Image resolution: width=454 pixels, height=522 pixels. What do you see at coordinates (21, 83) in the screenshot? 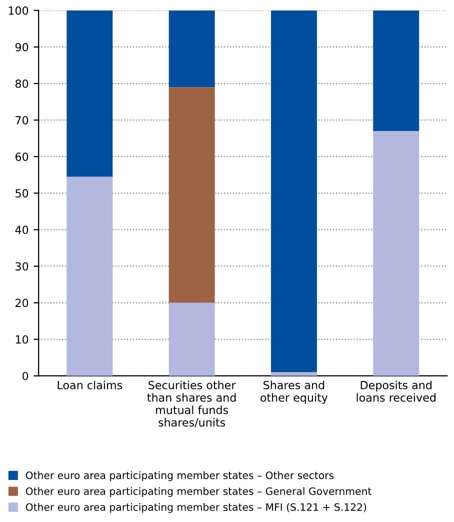
I see `y-tick-label: 80` at bounding box center [21, 83].